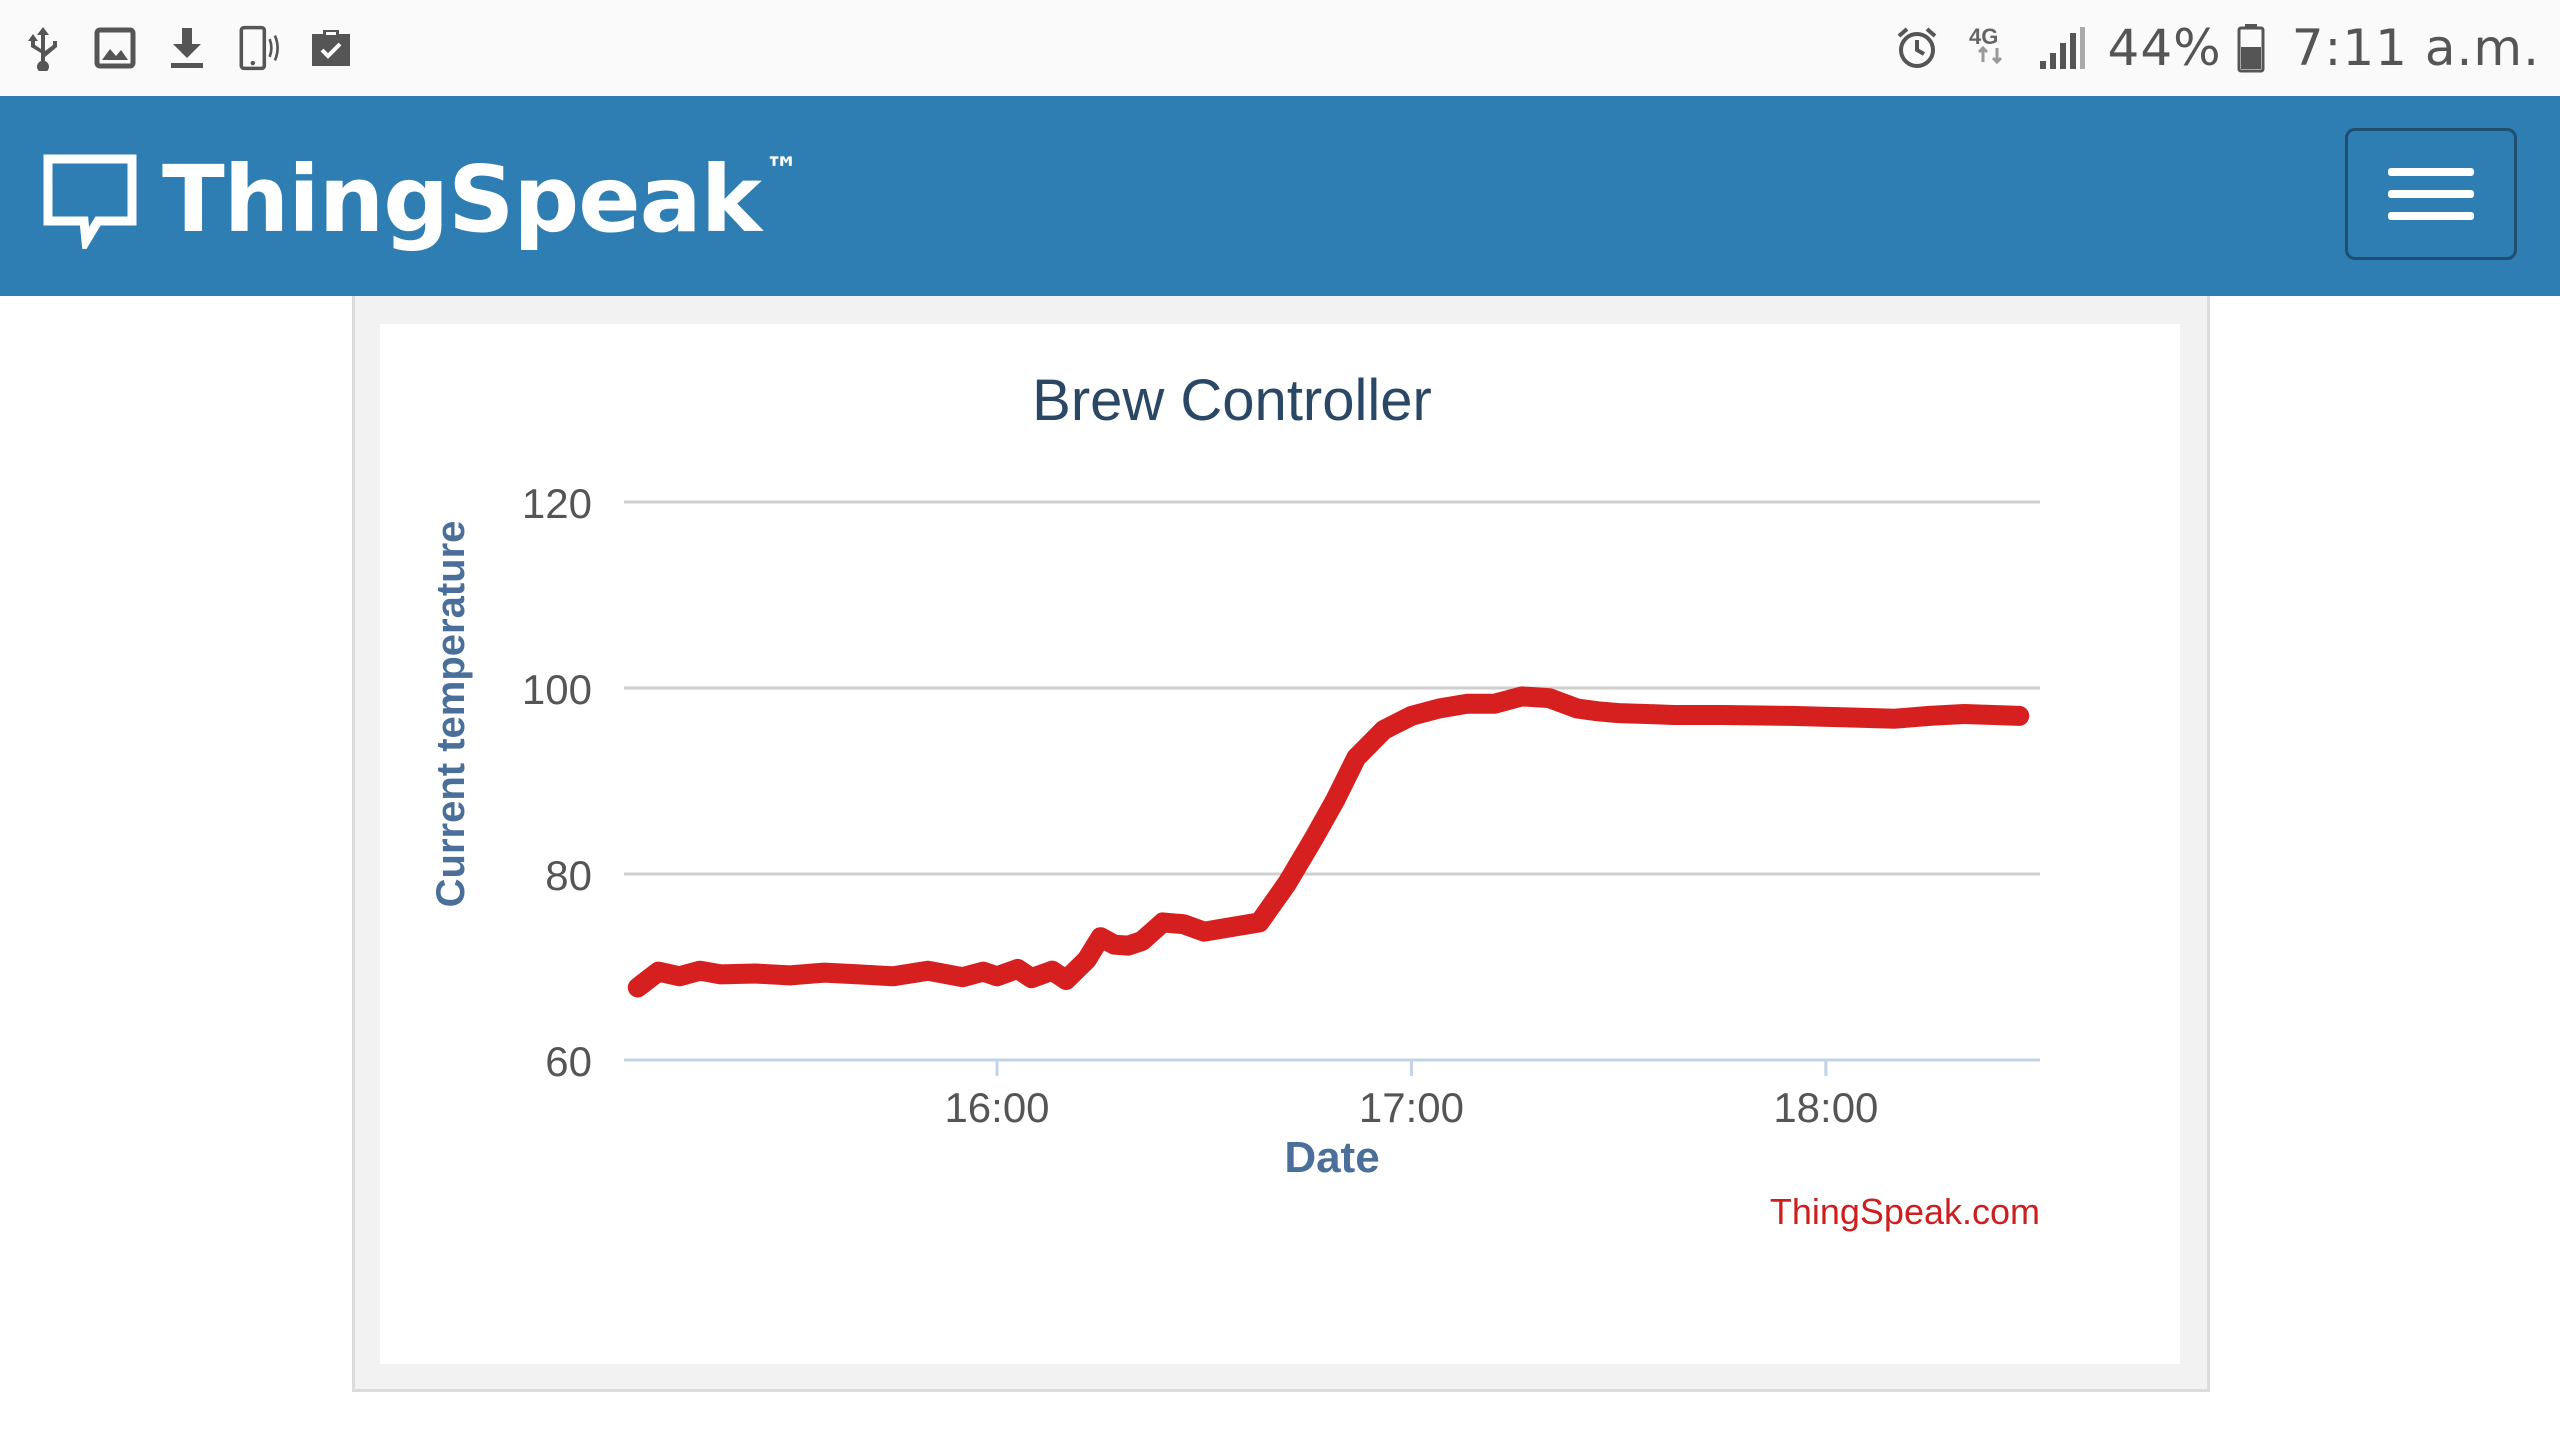 Image resolution: width=2560 pixels, height=1440 pixels. What do you see at coordinates (2415, 48) in the screenshot?
I see `clock-time: 7:11 a.m.` at bounding box center [2415, 48].